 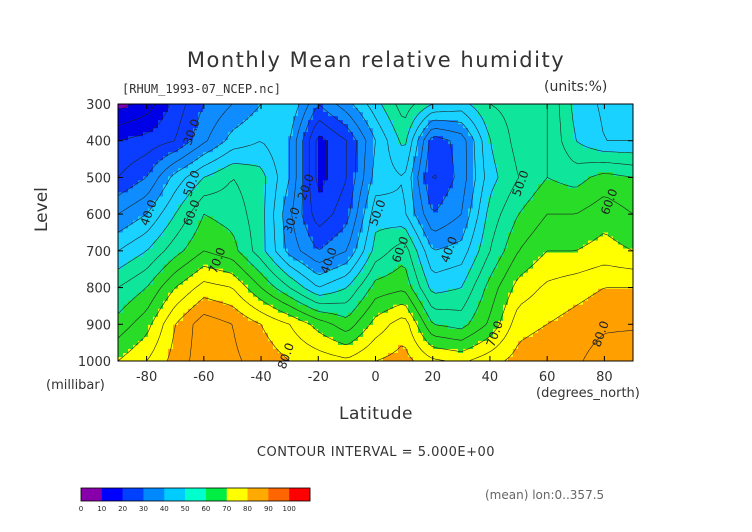 What do you see at coordinates (490, 377) in the screenshot?
I see `x-tick-label: 40` at bounding box center [490, 377].